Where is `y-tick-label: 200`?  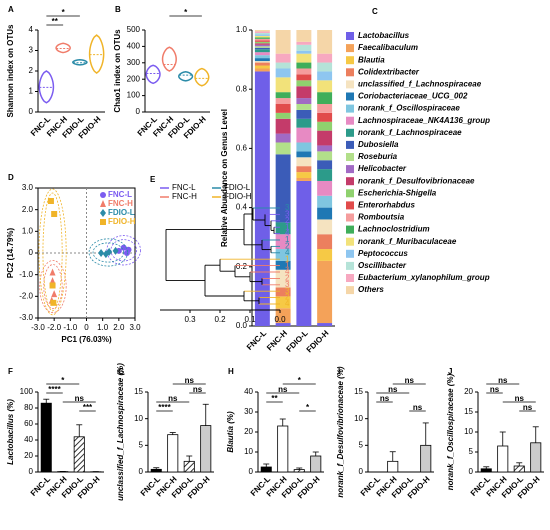 y-tick-label: 200 is located at coordinates (134, 78).